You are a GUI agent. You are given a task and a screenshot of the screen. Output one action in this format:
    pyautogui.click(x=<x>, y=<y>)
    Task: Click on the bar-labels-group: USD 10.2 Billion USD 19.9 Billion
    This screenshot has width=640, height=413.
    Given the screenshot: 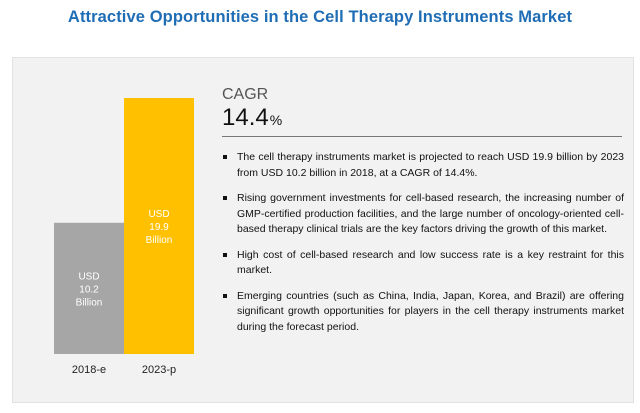 What is the action you would take?
    pyautogui.click(x=124, y=258)
    